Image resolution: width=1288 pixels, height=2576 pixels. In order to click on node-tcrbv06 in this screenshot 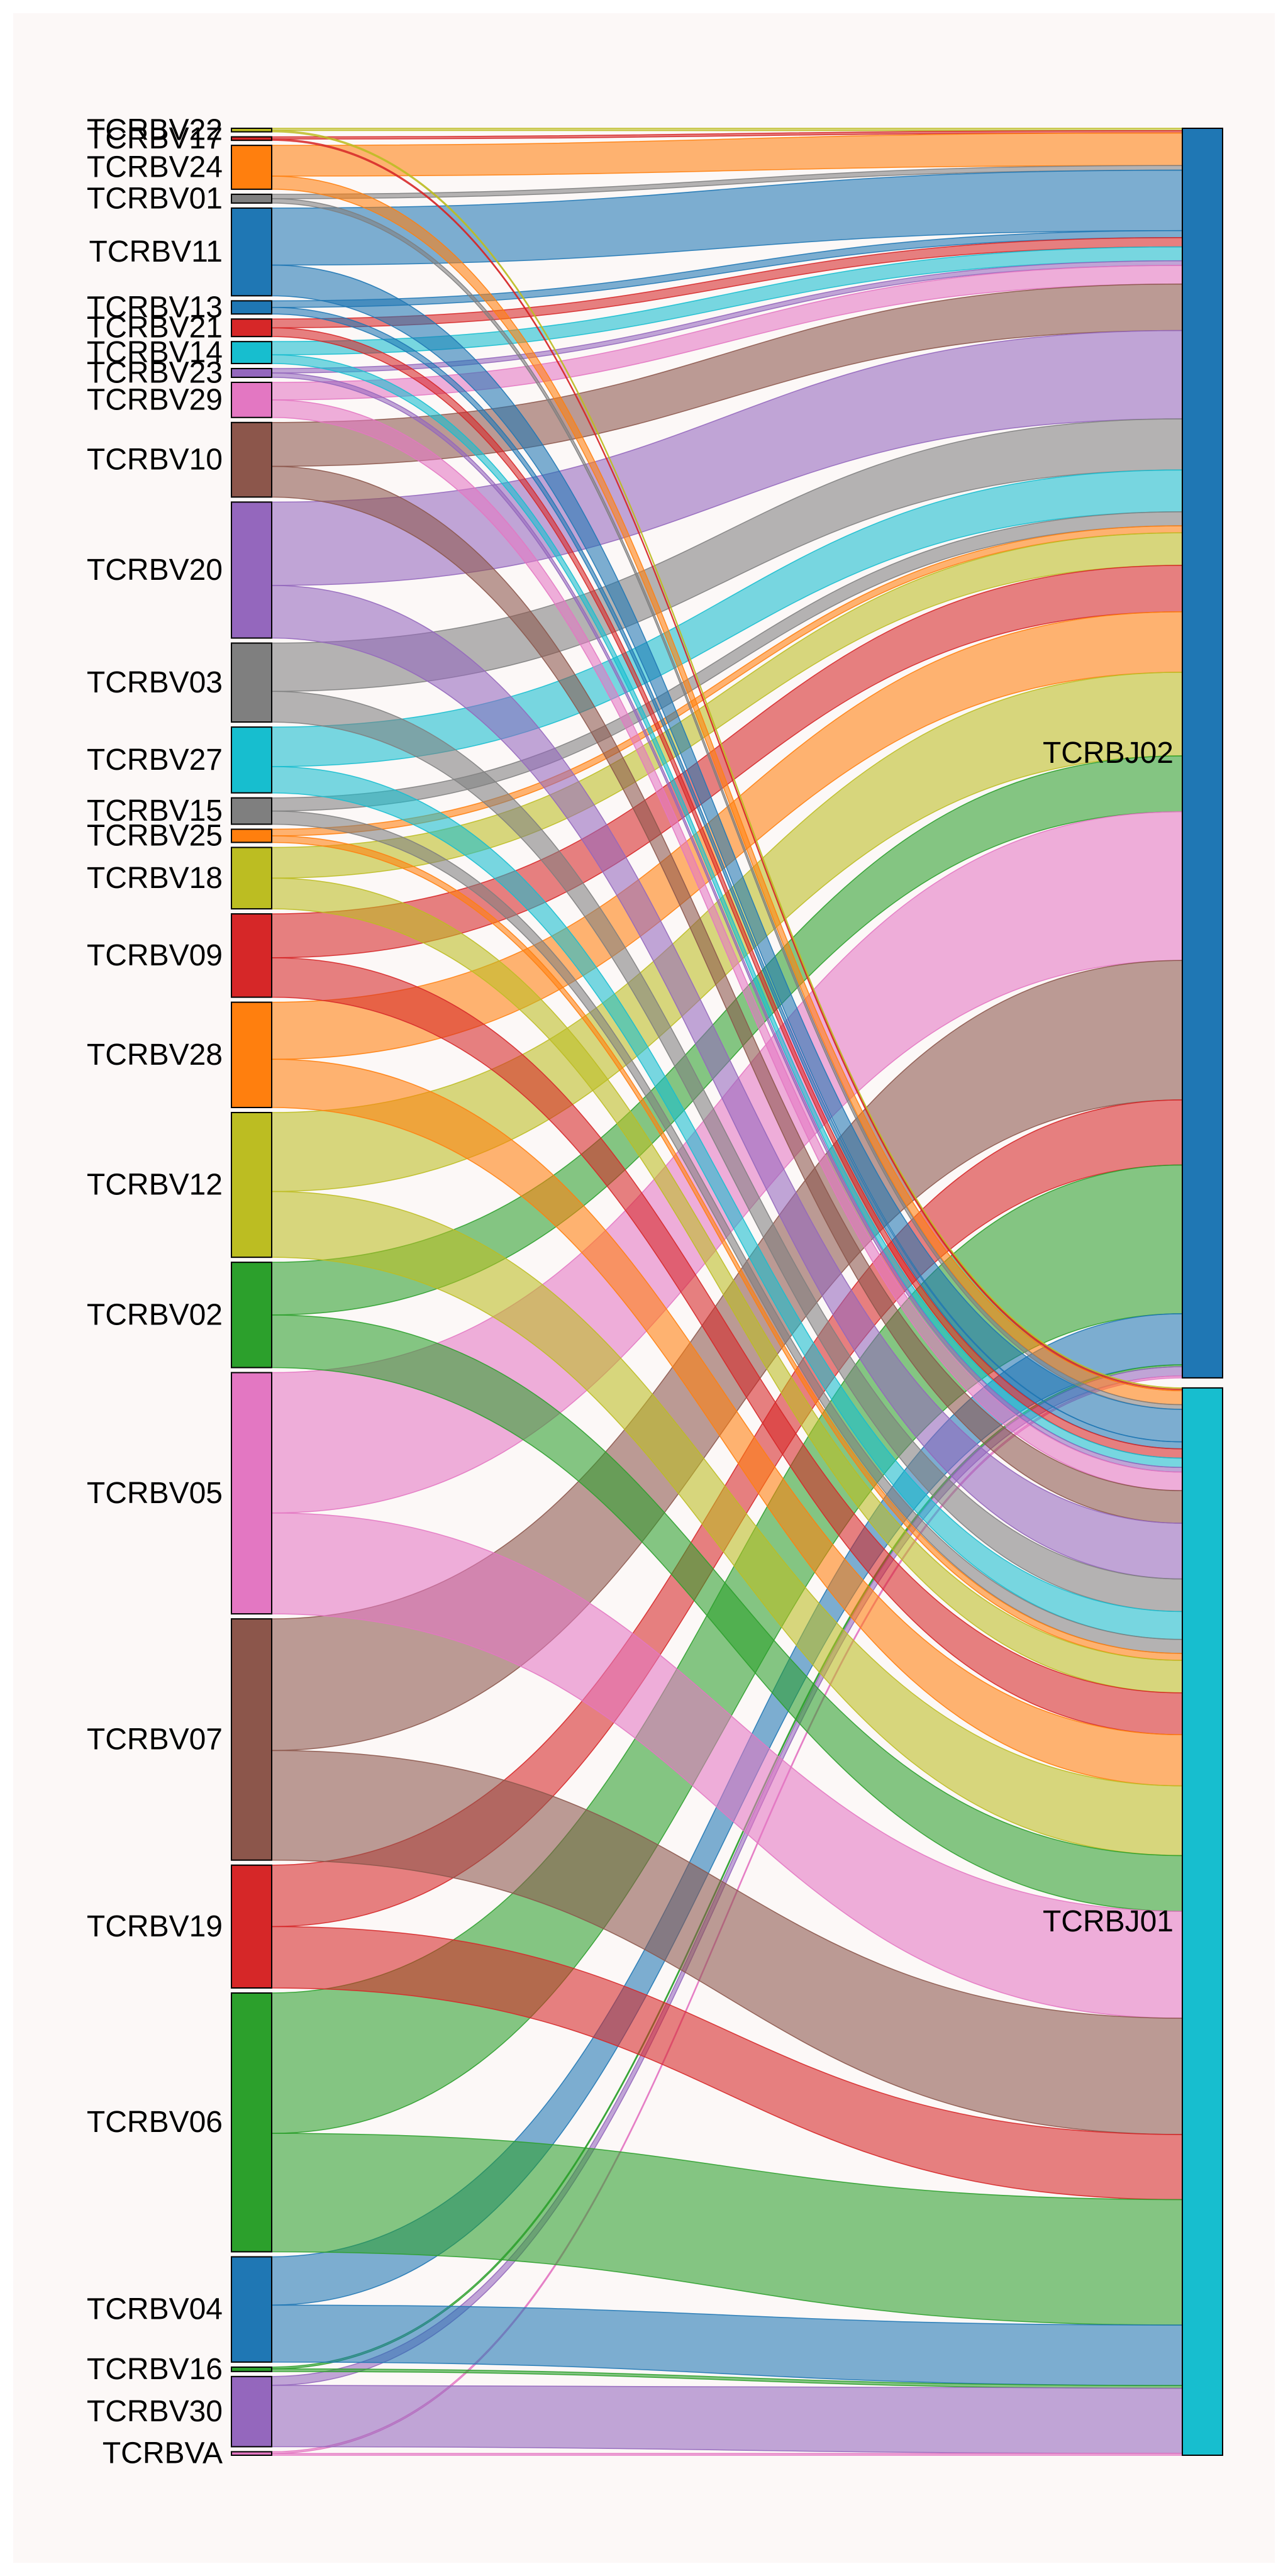, I will do `click(251, 2122)`.